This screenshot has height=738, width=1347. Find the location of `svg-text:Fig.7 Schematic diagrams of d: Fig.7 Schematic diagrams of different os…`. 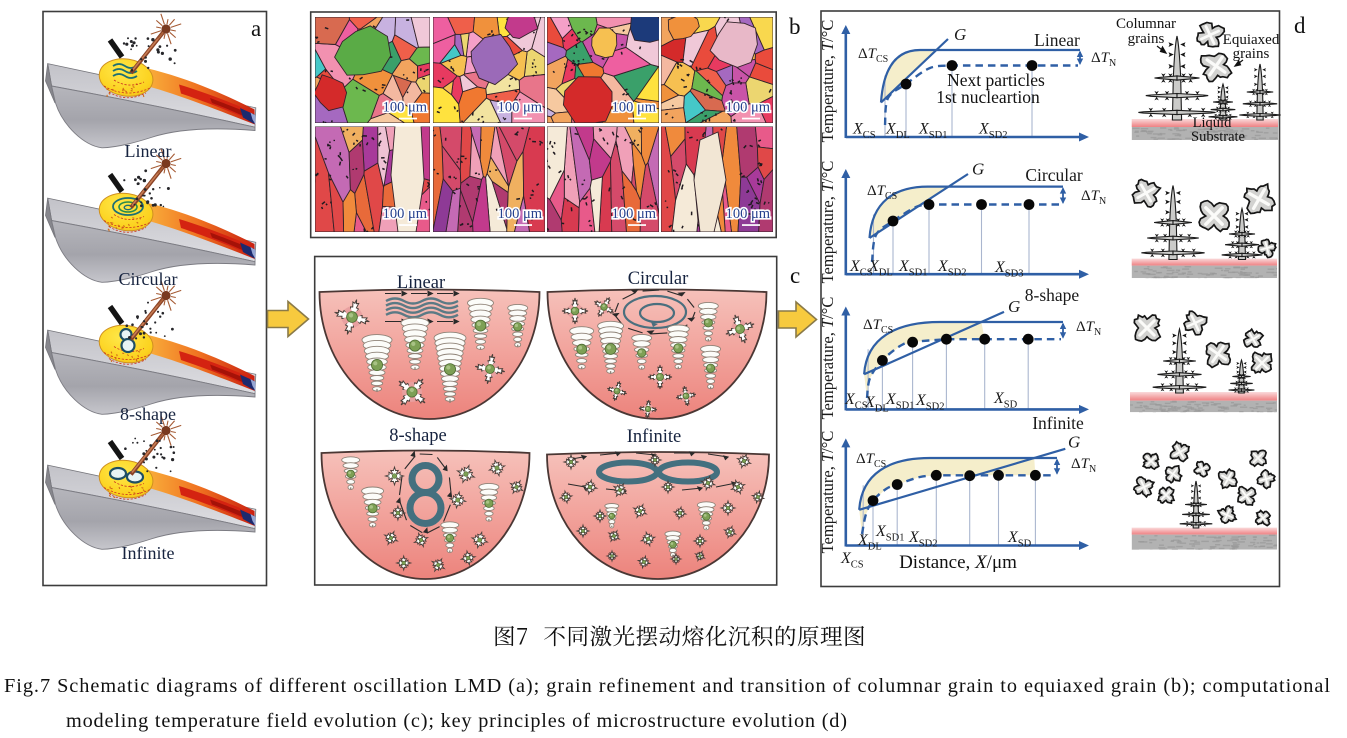

svg-text:Fig.7 Schematic diagrams of d: Fig.7 Schematic diagrams of different os… is located at coordinates (667, 686).